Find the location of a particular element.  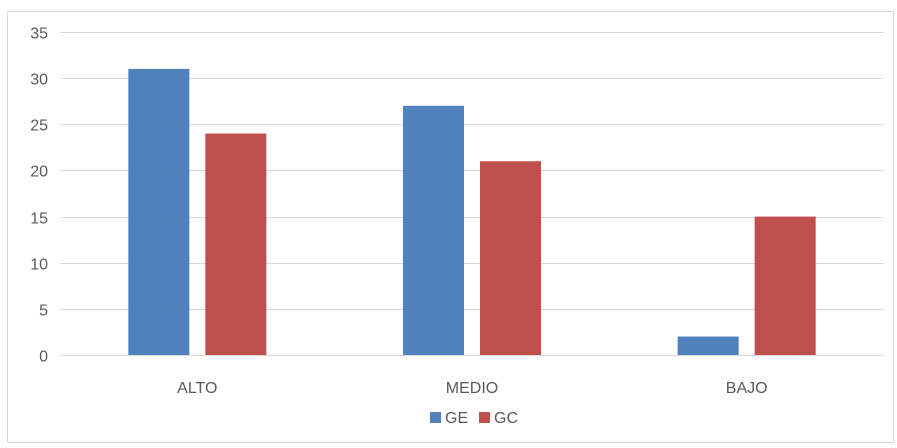

bar-gc-medio is located at coordinates (510, 258).